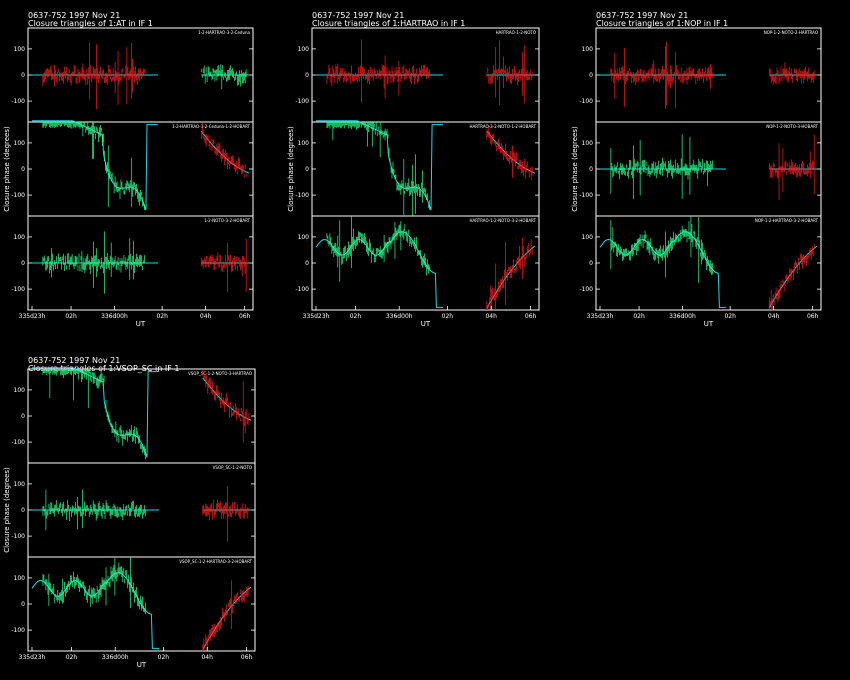  I want to click on triangle-panel: 100 0 -100 HARTRAO-3-2-NOTO-1-2-HOBART, so click(417, 168).